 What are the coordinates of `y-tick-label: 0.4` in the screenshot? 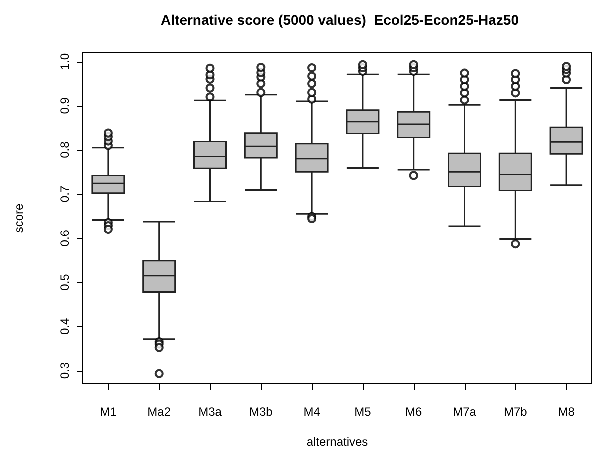 It's located at (65, 326).